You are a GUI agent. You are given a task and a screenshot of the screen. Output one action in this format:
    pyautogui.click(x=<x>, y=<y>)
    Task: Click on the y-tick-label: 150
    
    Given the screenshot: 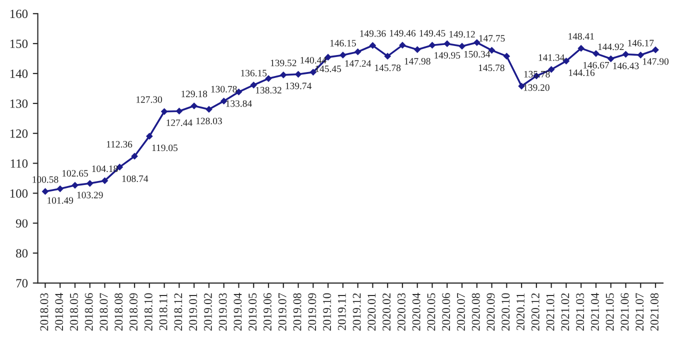 What is the action you would take?
    pyautogui.click(x=19, y=44)
    